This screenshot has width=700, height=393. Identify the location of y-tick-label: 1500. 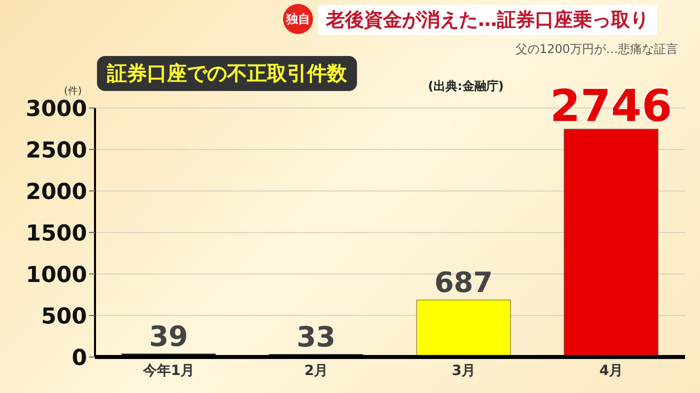
(56, 233).